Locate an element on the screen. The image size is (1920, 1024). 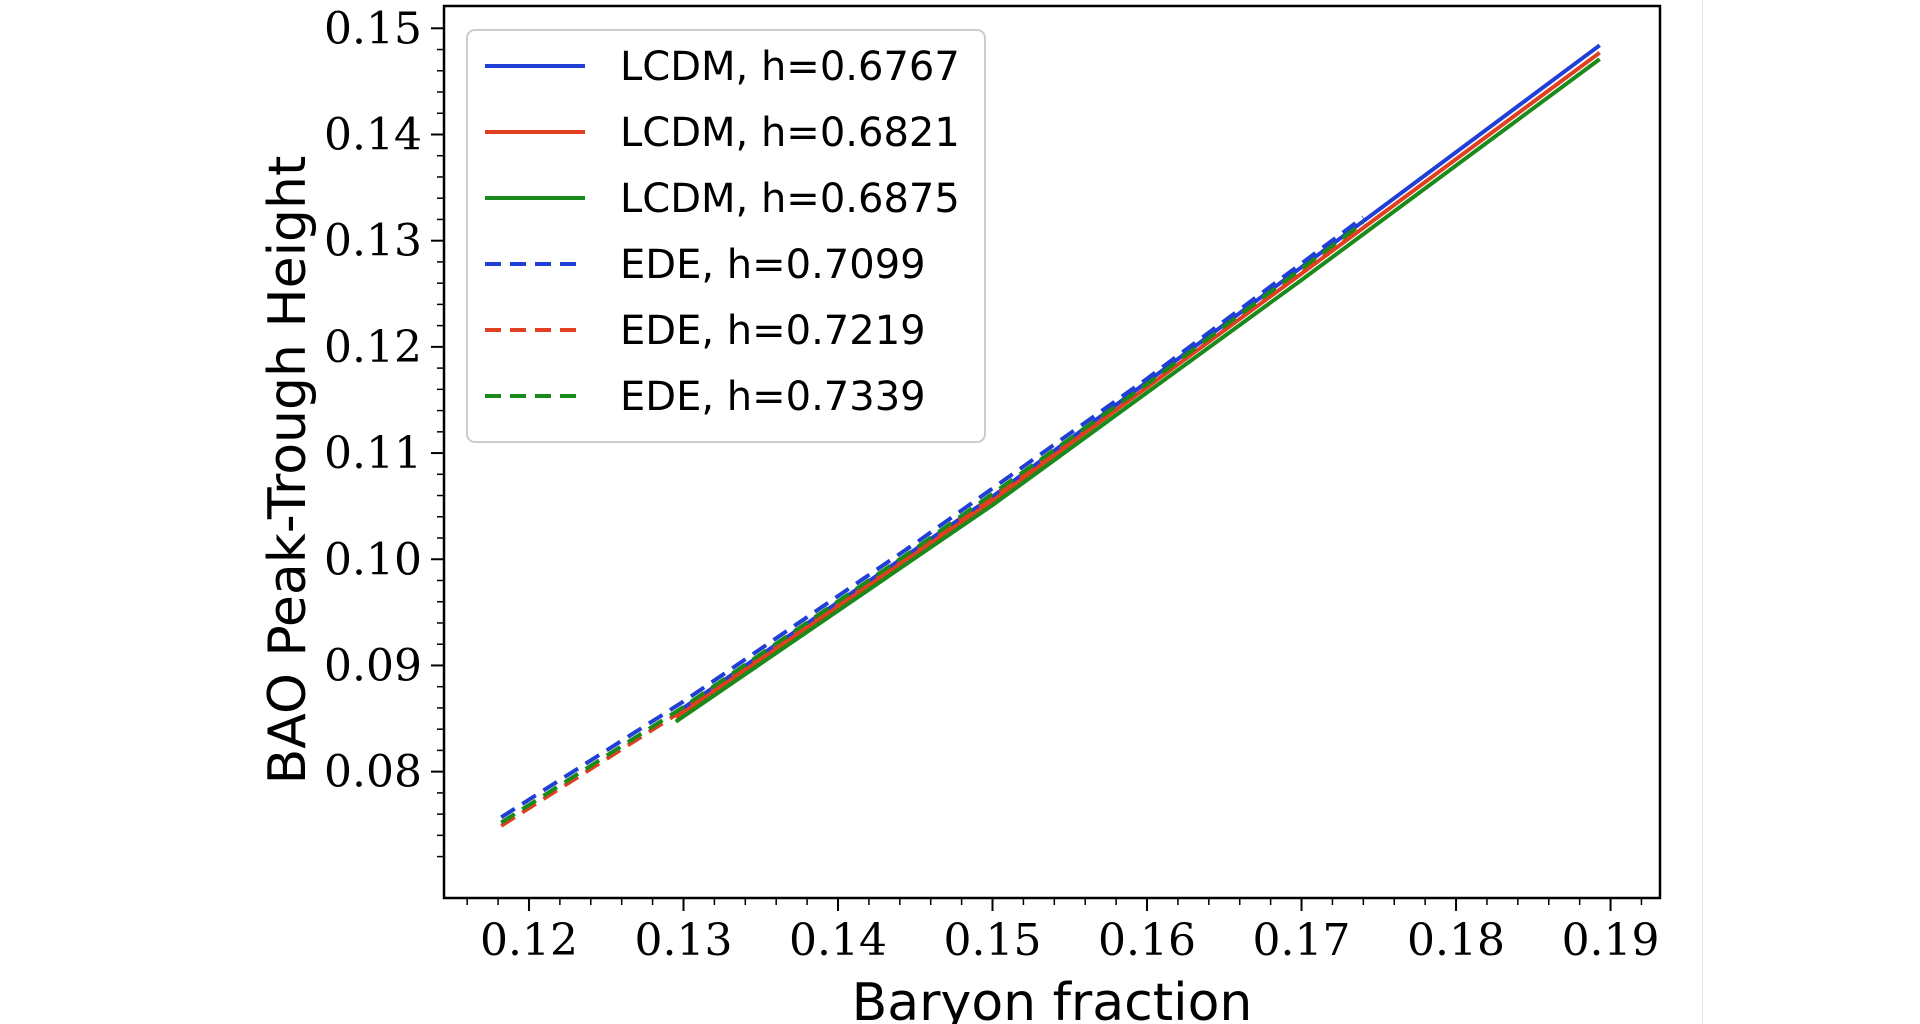
x-axis: 0.12 0.13 0.14 0.15 0.16 0.17 0.18 0.19 is located at coordinates (1063, 932).